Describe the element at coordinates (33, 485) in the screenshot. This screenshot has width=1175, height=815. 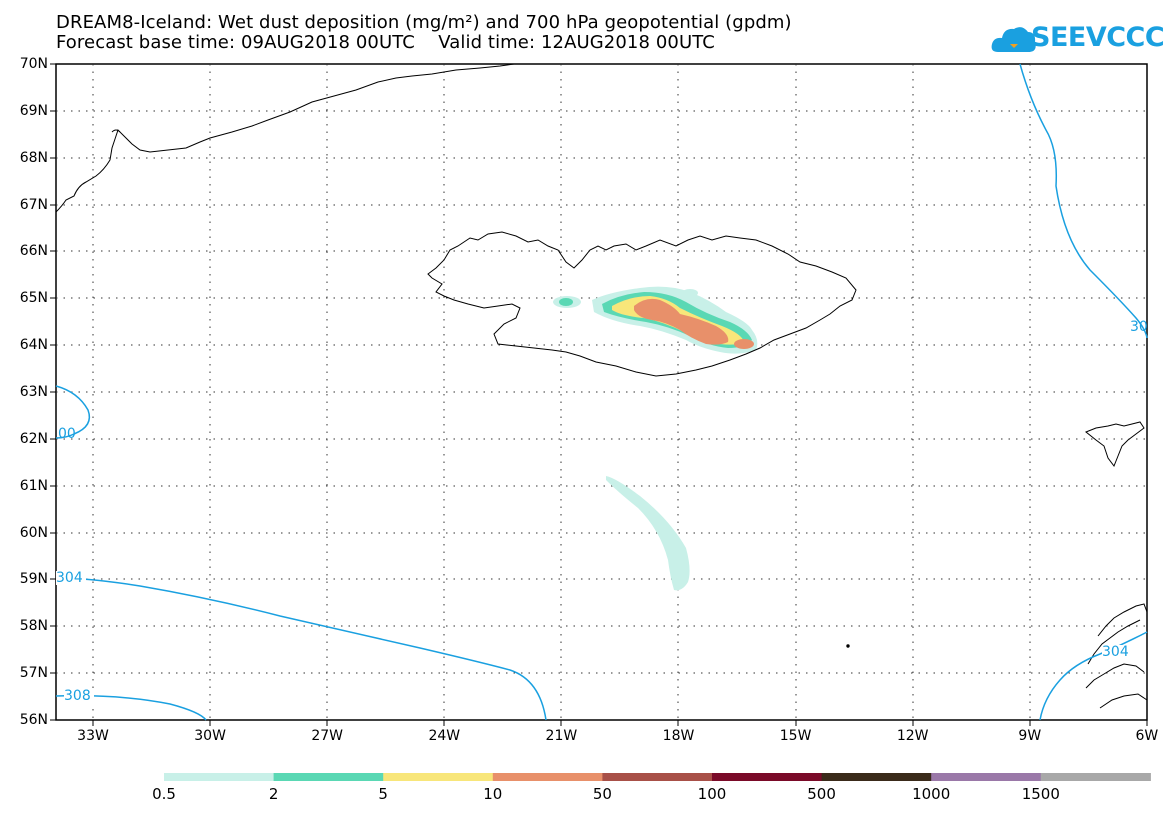
I see `lat-label: 61N` at that location.